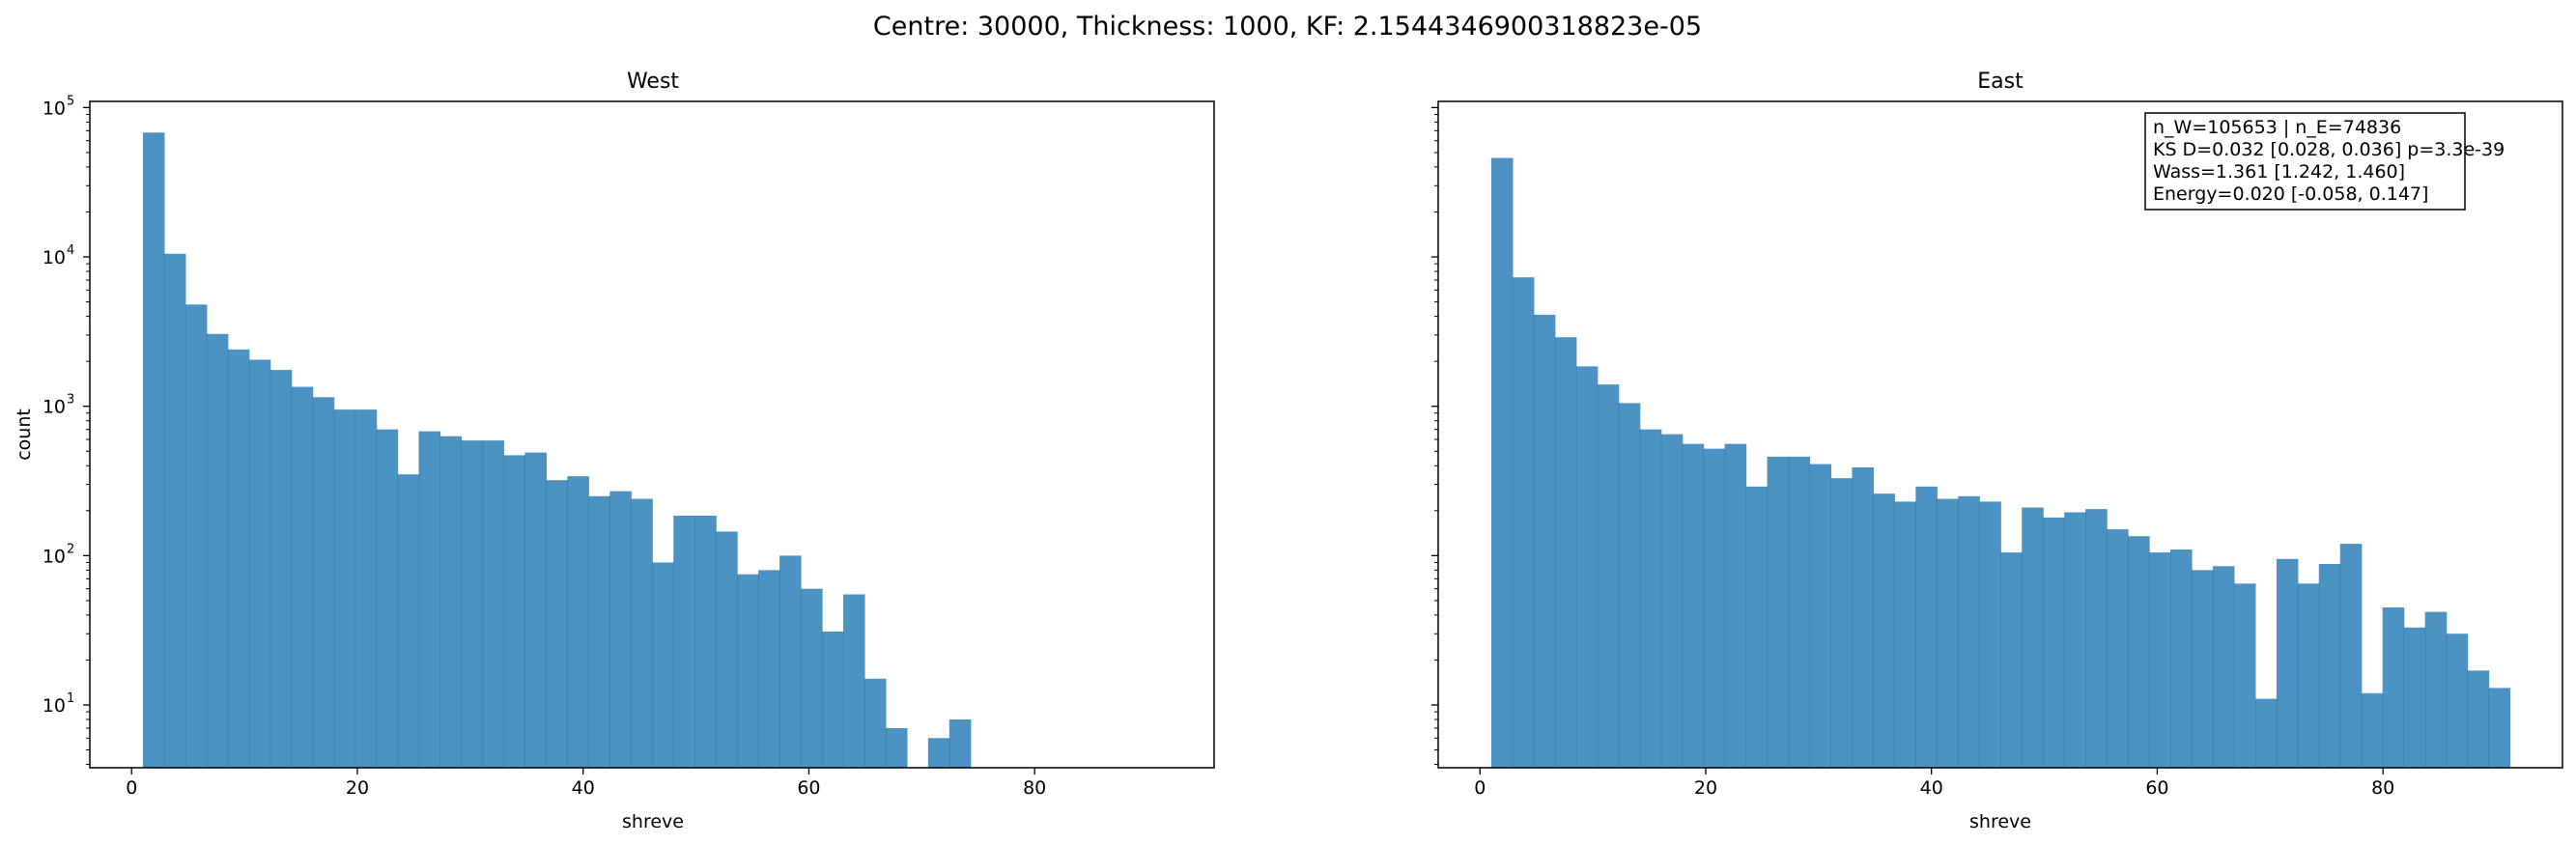 This screenshot has width=2576, height=845. I want to click on east-x-tick-label: 20, so click(1705, 788).